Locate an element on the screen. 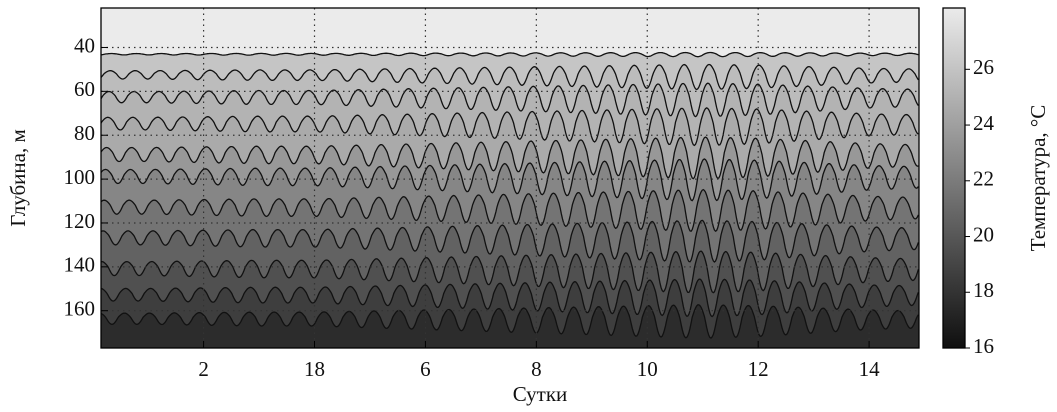 This screenshot has width=1057, height=412. x-tick-label: 8 is located at coordinates (536, 369).